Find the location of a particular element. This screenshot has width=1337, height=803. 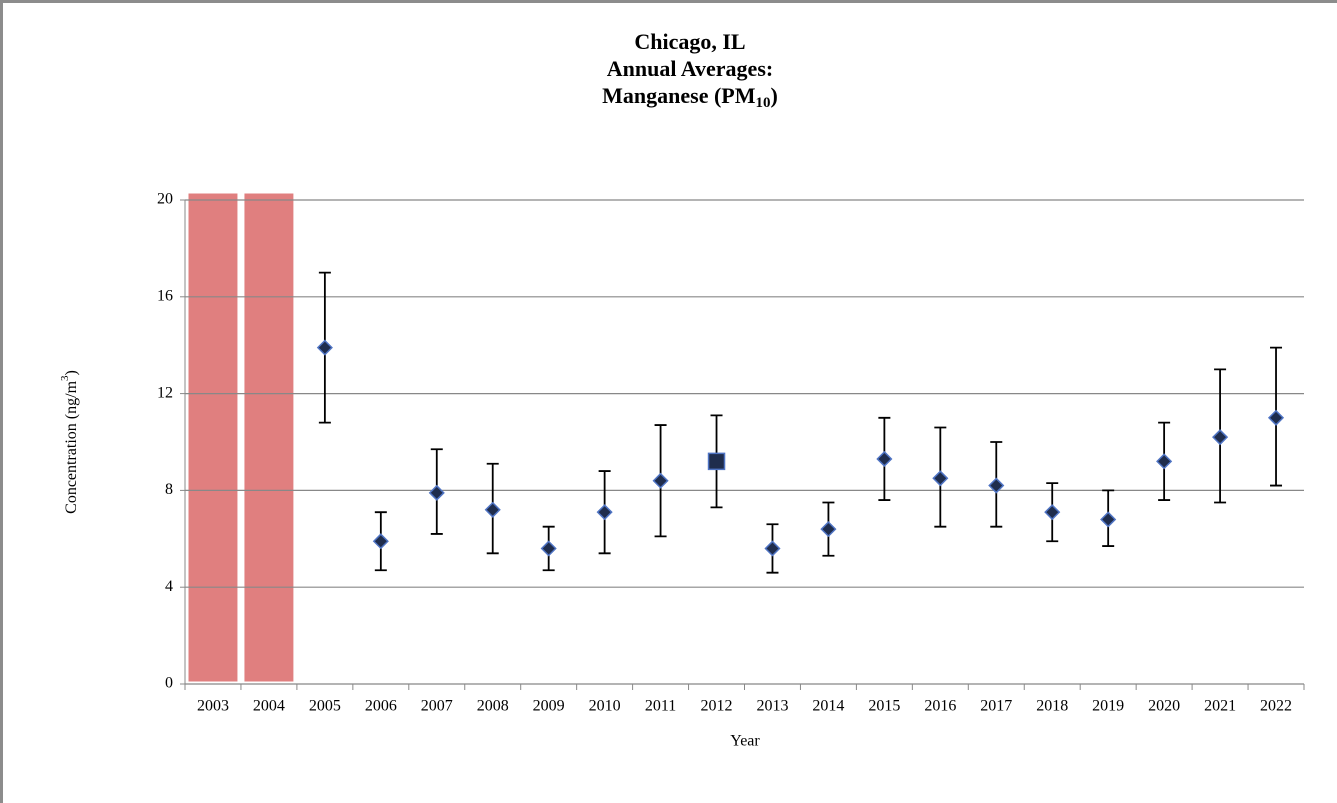

y-label-text: Concentration (ng/m is located at coordinates (71, 446).